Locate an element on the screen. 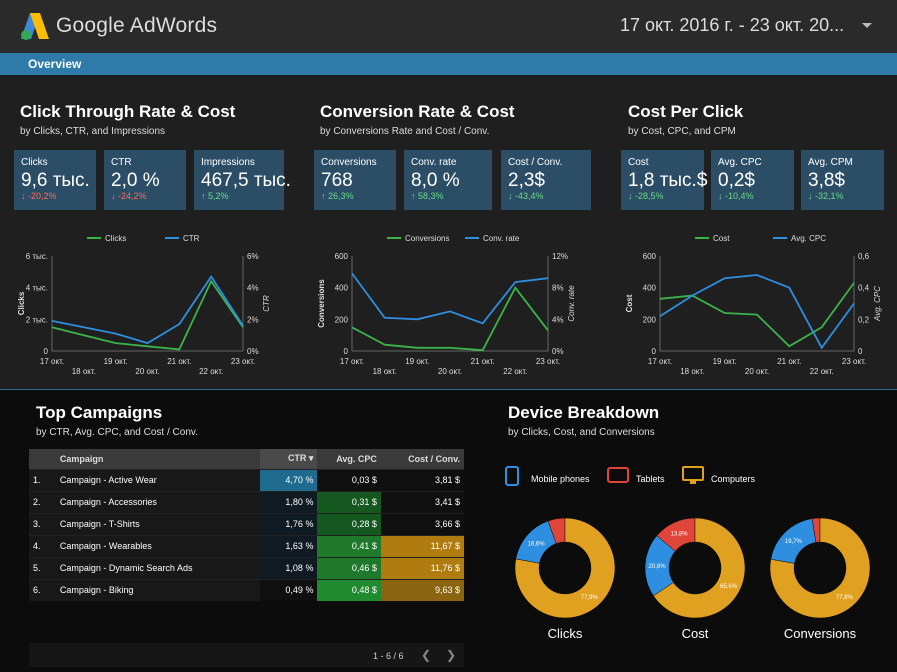 This screenshot has width=897, height=672. donut-slice-computers is located at coordinates (699, 568).